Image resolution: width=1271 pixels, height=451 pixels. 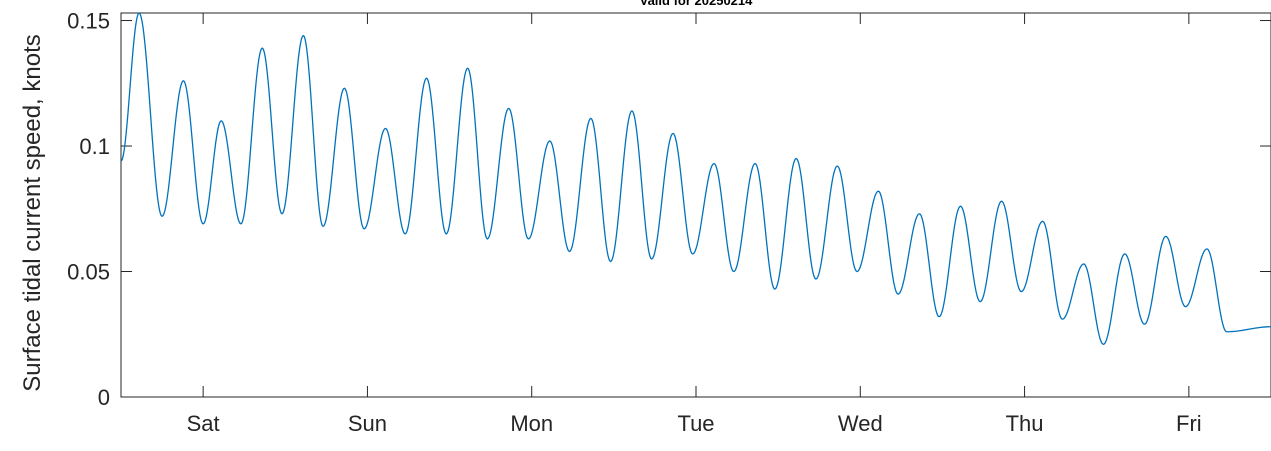 What do you see at coordinates (1025, 423) in the screenshot?
I see `x-tick-label: Thu` at bounding box center [1025, 423].